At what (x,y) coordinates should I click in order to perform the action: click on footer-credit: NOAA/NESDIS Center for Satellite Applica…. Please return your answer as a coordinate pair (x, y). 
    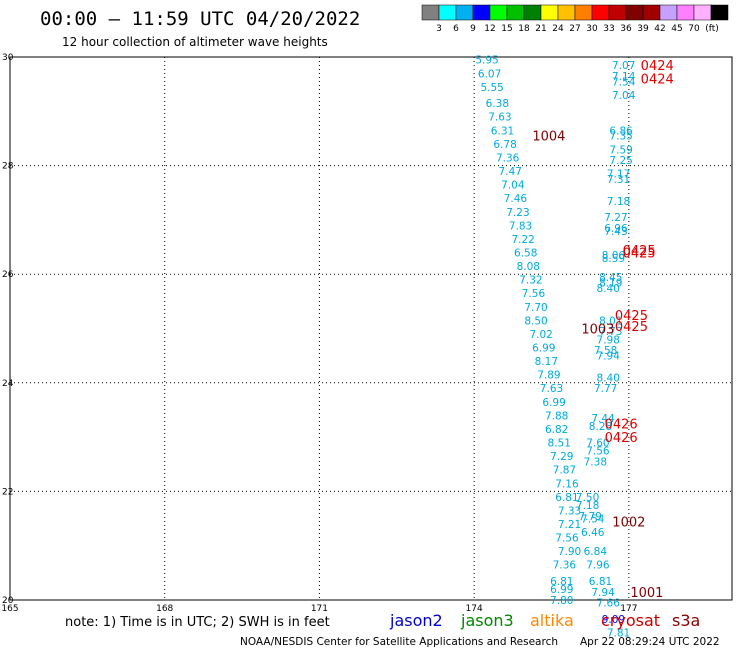
    Looking at the image, I should click on (399, 642).